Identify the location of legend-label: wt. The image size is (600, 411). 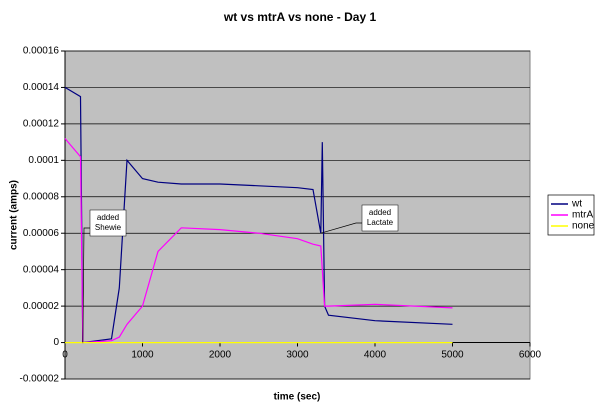
(576, 204).